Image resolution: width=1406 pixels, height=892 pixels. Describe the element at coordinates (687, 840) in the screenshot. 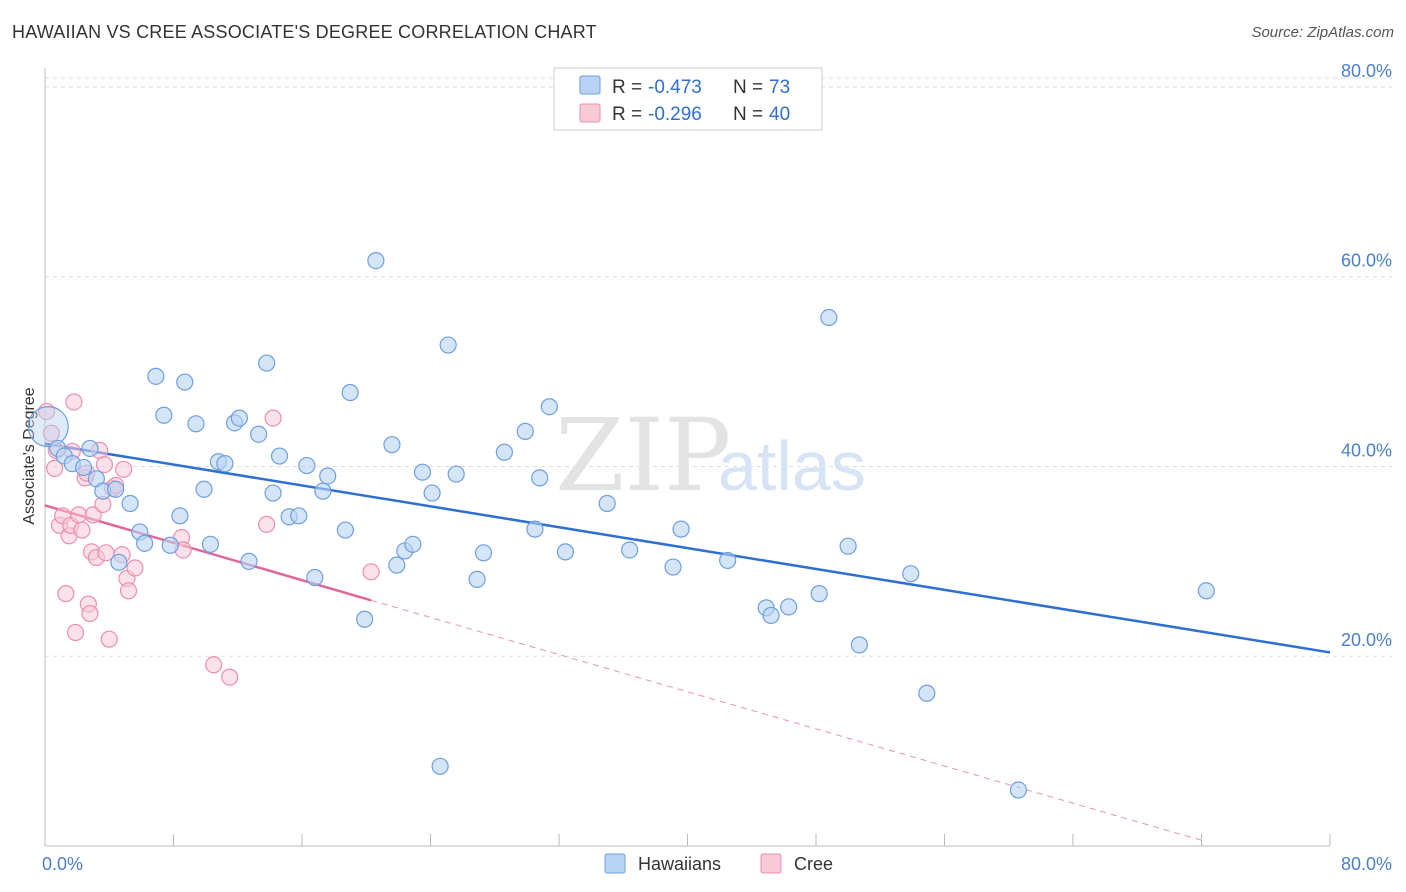

I see `x-ticks` at that location.